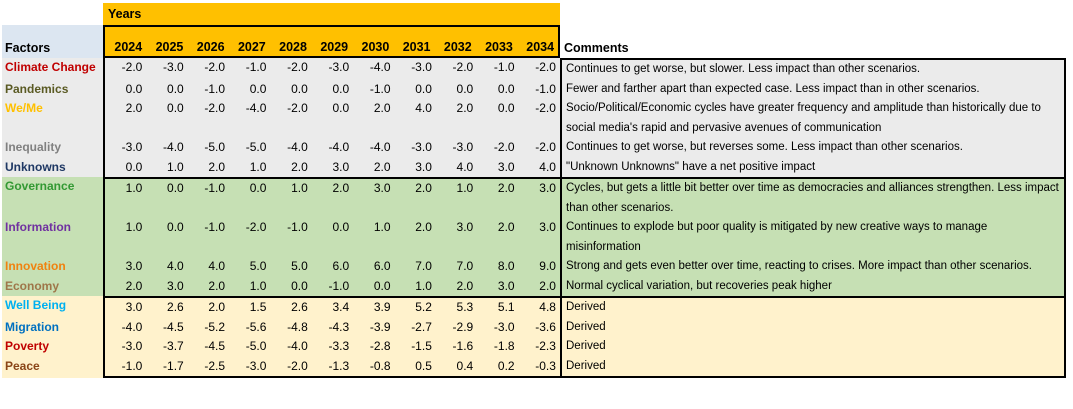  What do you see at coordinates (50, 67) in the screenshot?
I see `factor-label: Climate Change` at bounding box center [50, 67].